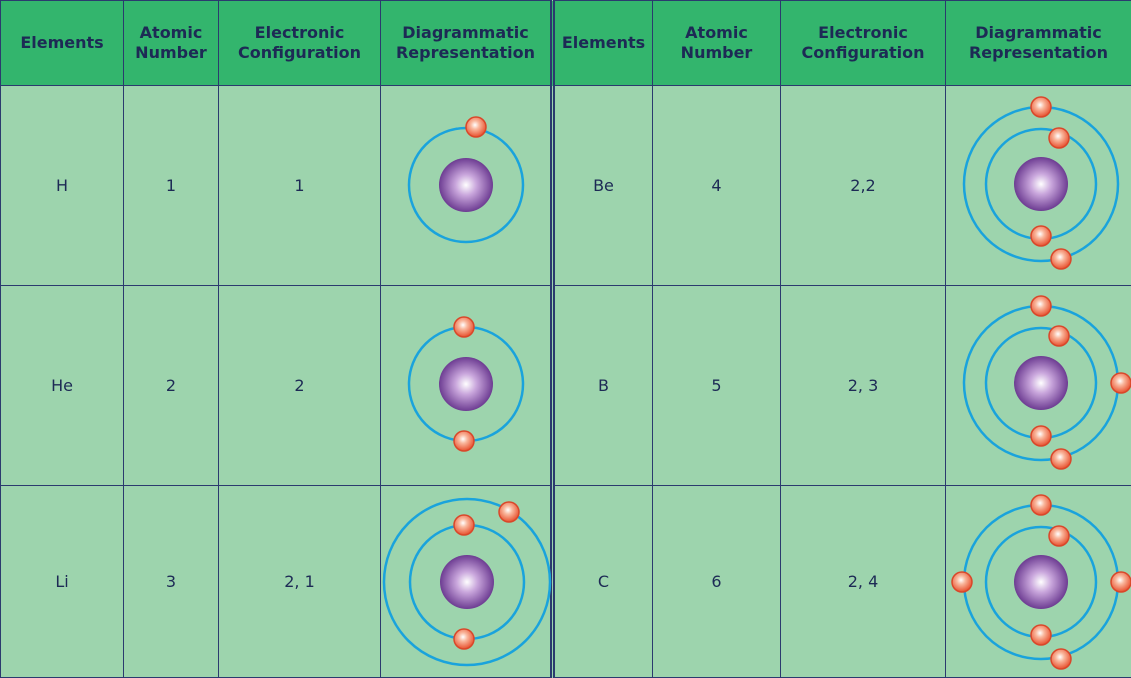  What do you see at coordinates (717, 186) in the screenshot?
I see `cell: 4` at bounding box center [717, 186].